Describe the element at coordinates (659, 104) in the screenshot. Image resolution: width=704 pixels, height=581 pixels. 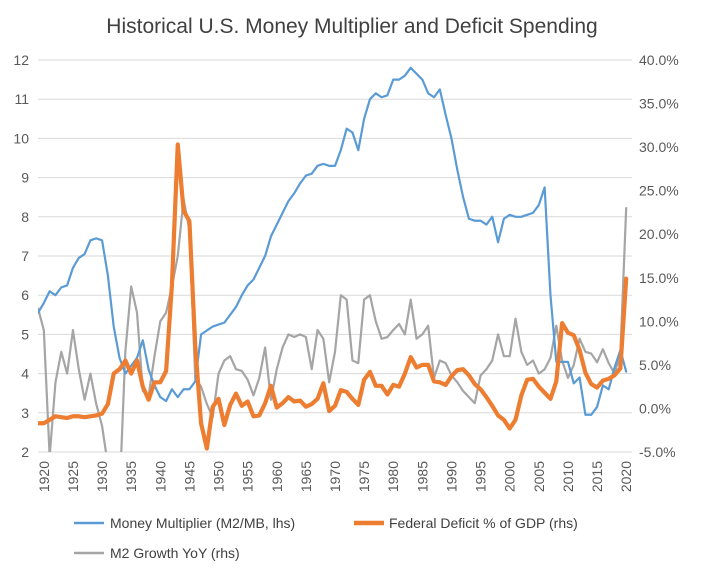
I see `right-tick-label: 35.0%` at that location.